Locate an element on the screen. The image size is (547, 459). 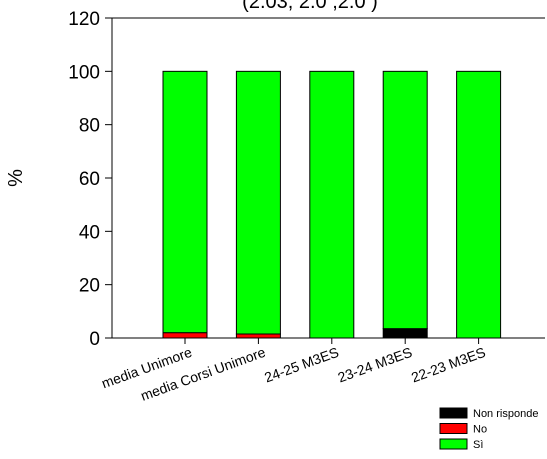
y-tick-label: 40 is located at coordinates (89, 232).